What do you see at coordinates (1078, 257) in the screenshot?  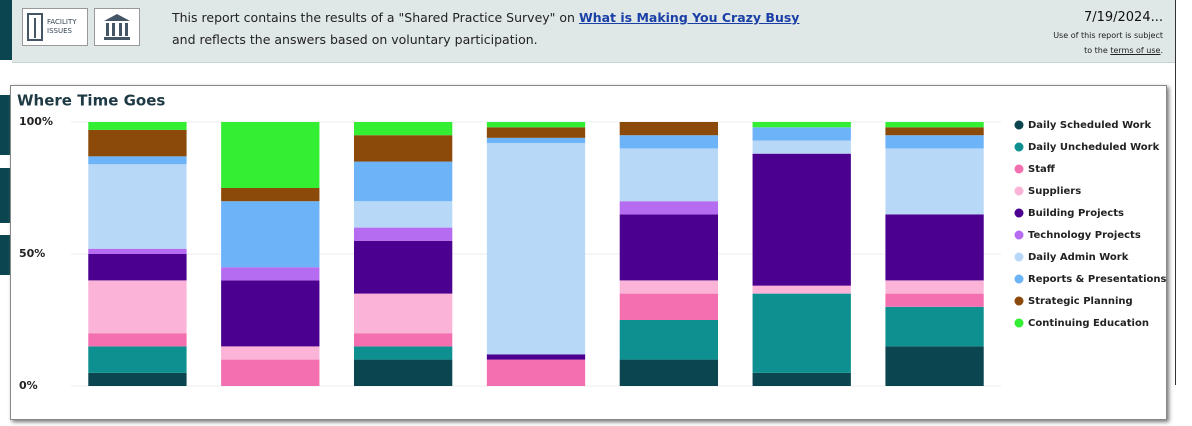 I see `legend-label: Daily Admin Work` at bounding box center [1078, 257].